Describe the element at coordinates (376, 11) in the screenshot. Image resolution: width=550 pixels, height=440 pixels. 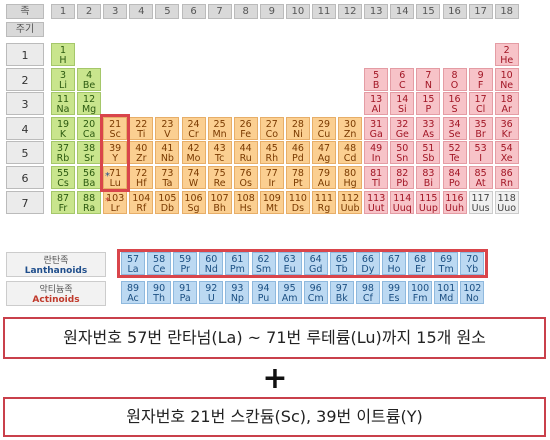
I see `group-number: 13` at that location.